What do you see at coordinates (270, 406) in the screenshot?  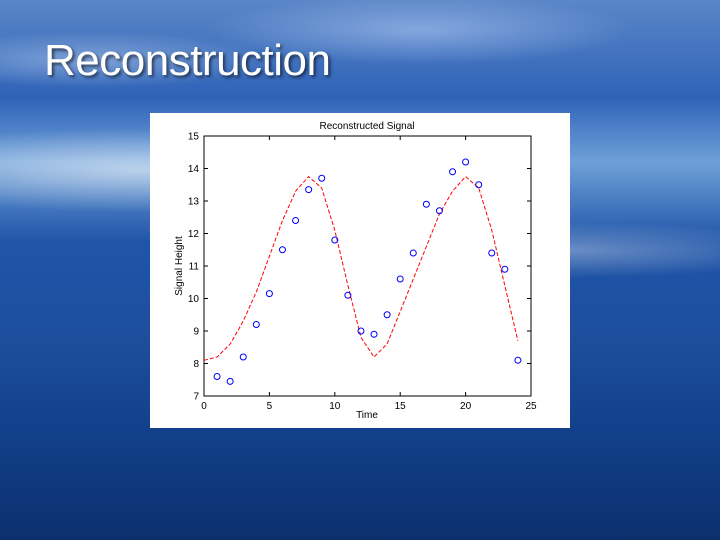 I see `x-tick-label: 5` at bounding box center [270, 406].